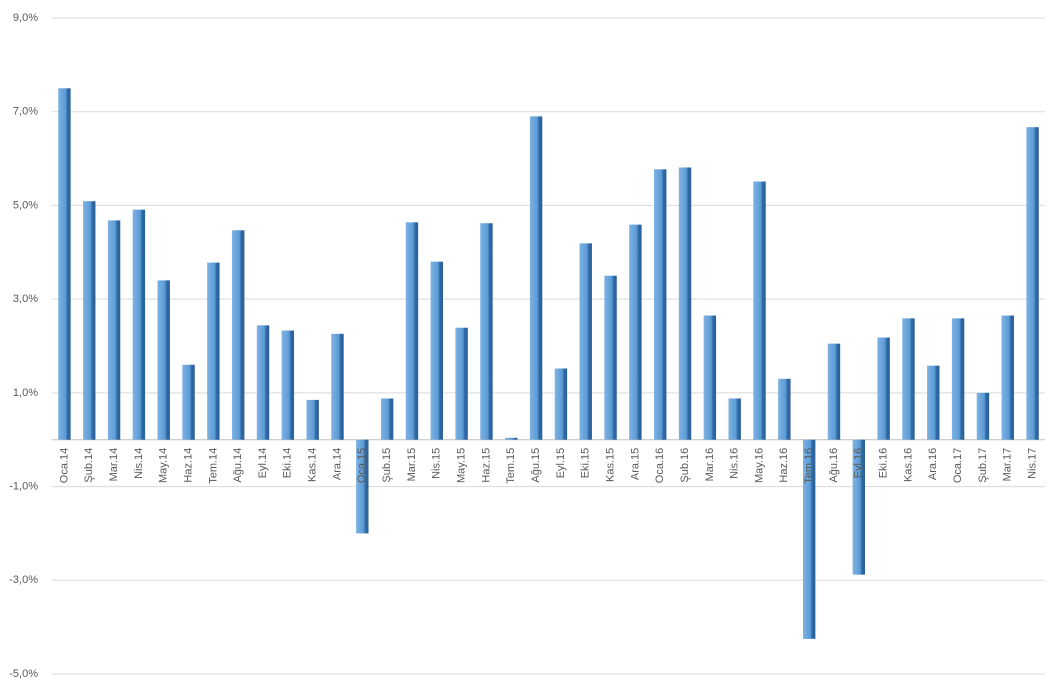 Image resolution: width=1060 pixels, height=689 pixels. What do you see at coordinates (25, 299) in the screenshot?
I see `y-tick-label: 3,0%` at bounding box center [25, 299].